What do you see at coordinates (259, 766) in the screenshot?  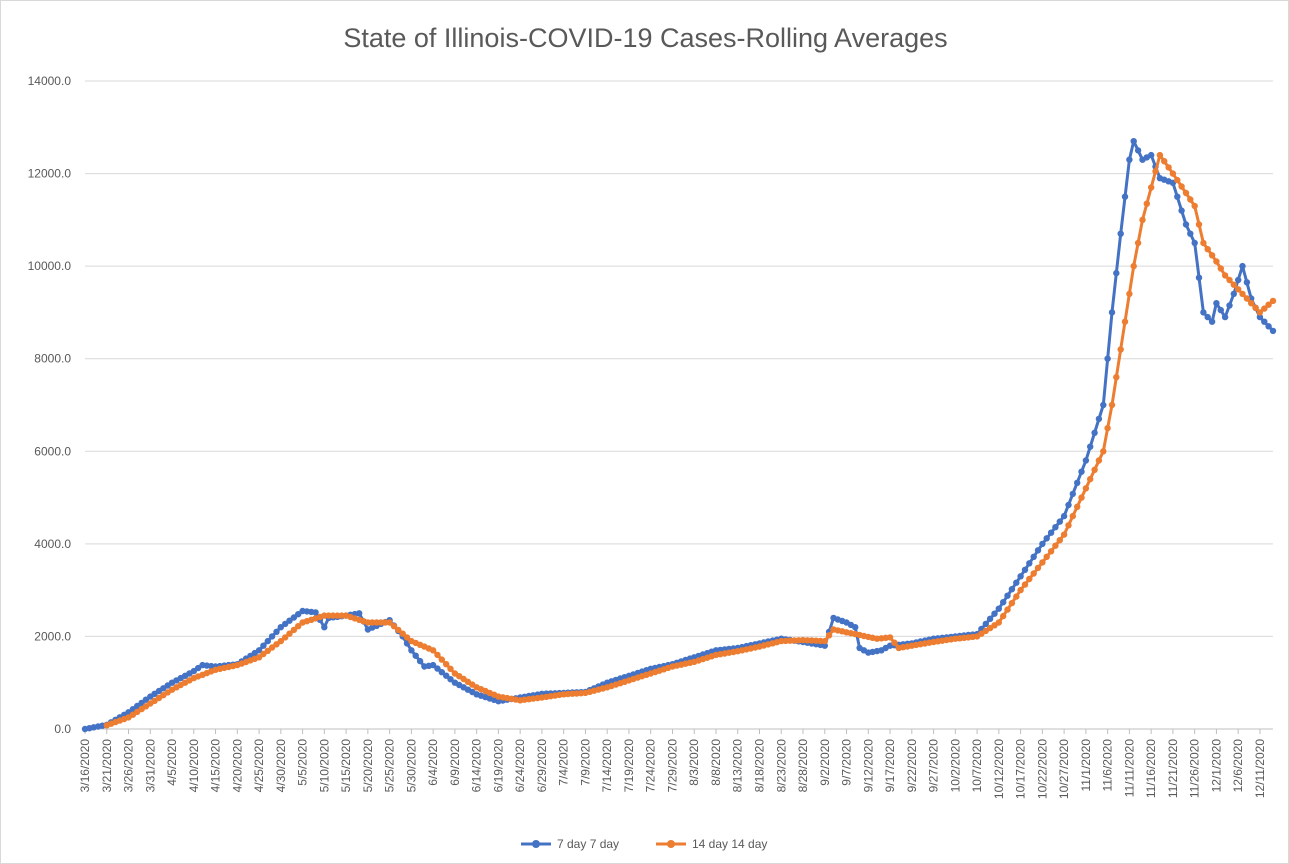 I see `x-tick-label: 4/25/2020` at bounding box center [259, 766].